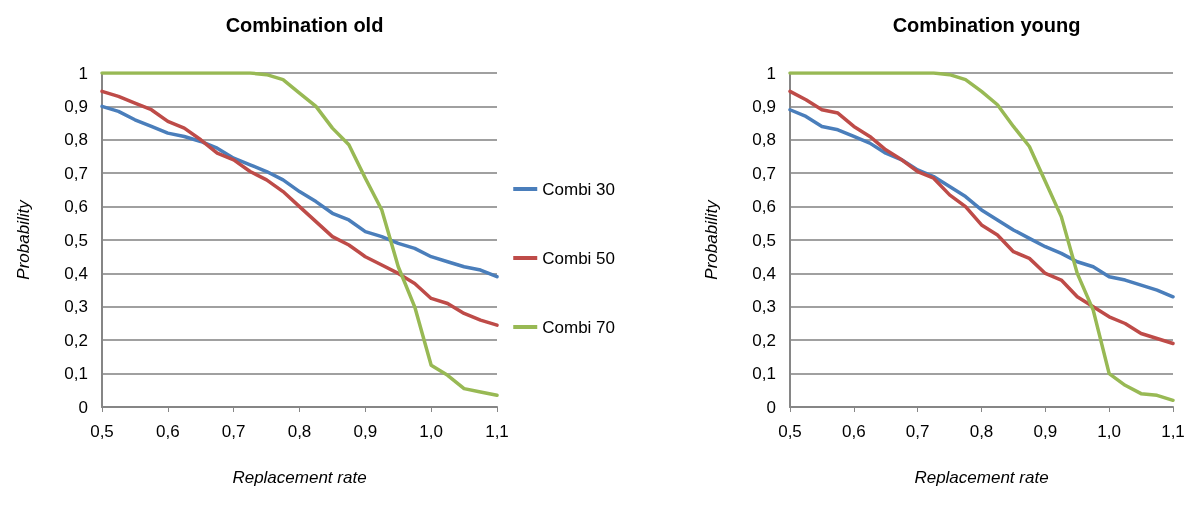 Image resolution: width=1198 pixels, height=516 pixels. Describe the element at coordinates (986, 25) in the screenshot. I see `chart-title: Combination young` at that location.